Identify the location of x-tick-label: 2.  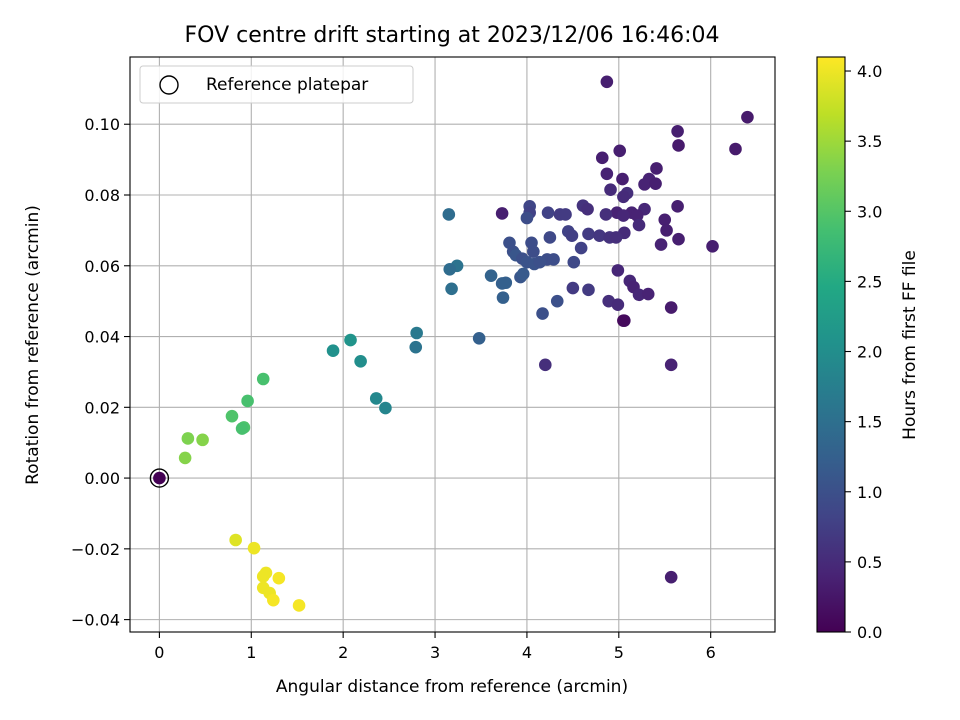
(343, 652).